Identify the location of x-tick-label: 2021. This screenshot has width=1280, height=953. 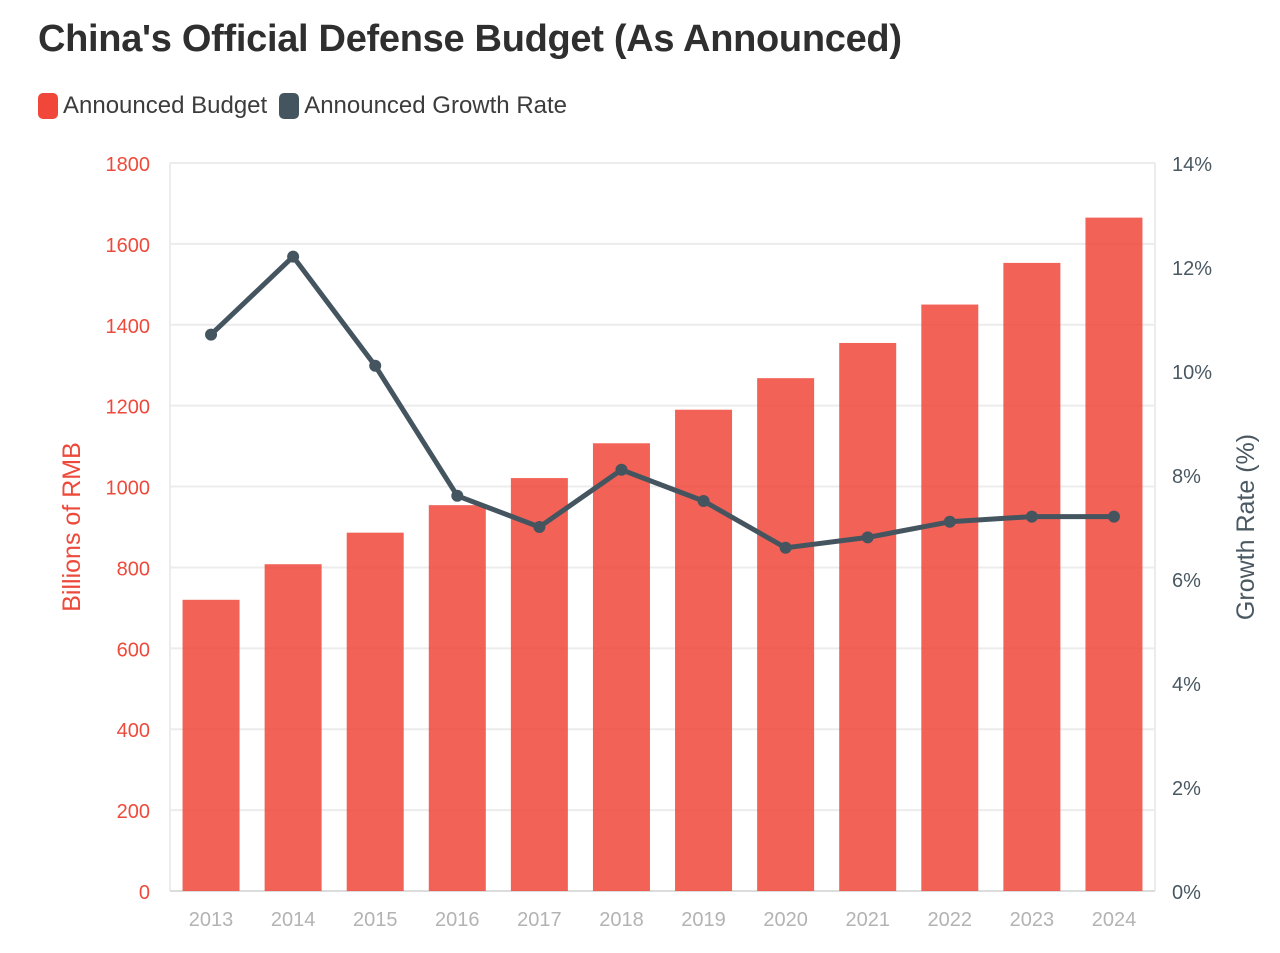
(867, 920).